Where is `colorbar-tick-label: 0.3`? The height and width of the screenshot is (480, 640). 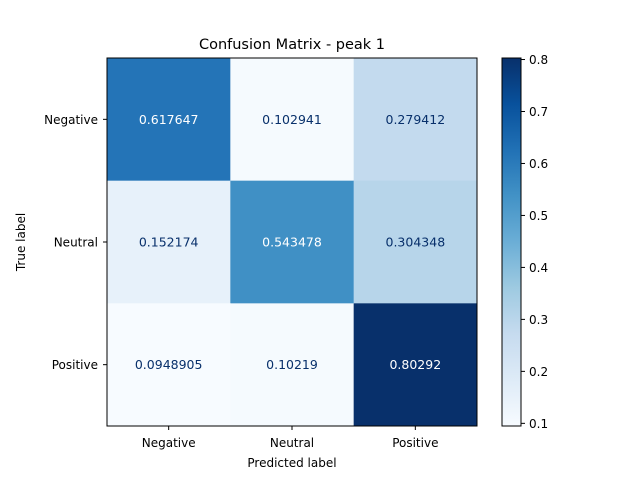 colorbar-tick-label: 0.3 is located at coordinates (538, 320).